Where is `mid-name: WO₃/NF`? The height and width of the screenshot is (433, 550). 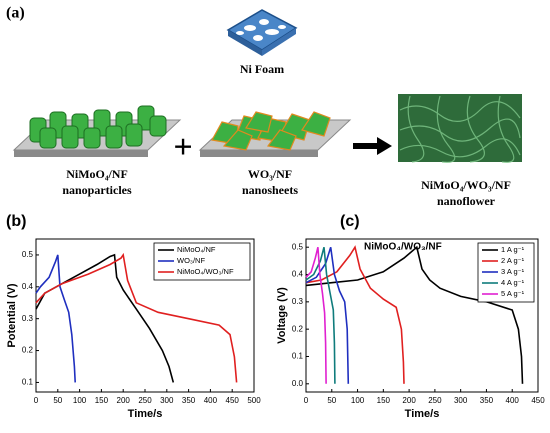
mid-name: WO₃/NF is located at coordinates (270, 174).